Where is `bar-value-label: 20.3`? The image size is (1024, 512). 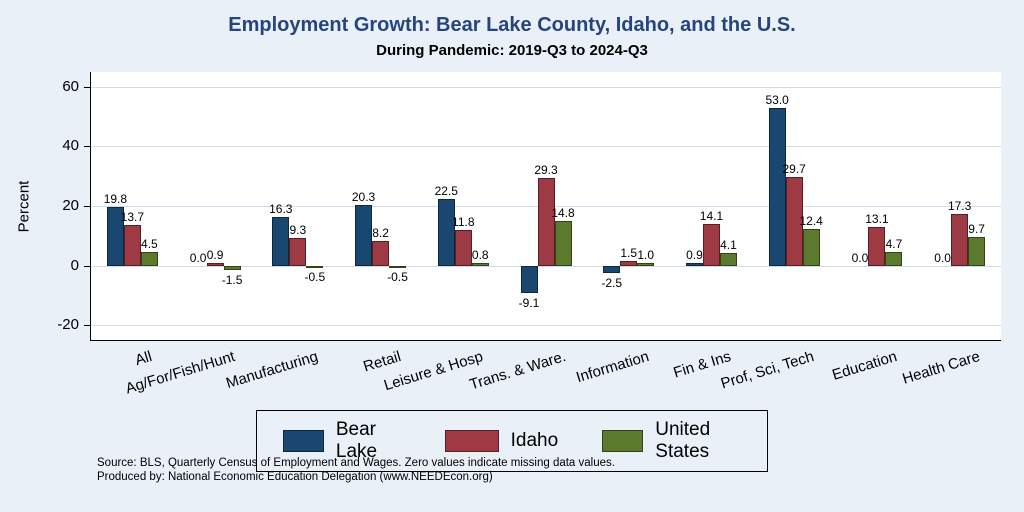 bar-value-label: 20.3 is located at coordinates (363, 197).